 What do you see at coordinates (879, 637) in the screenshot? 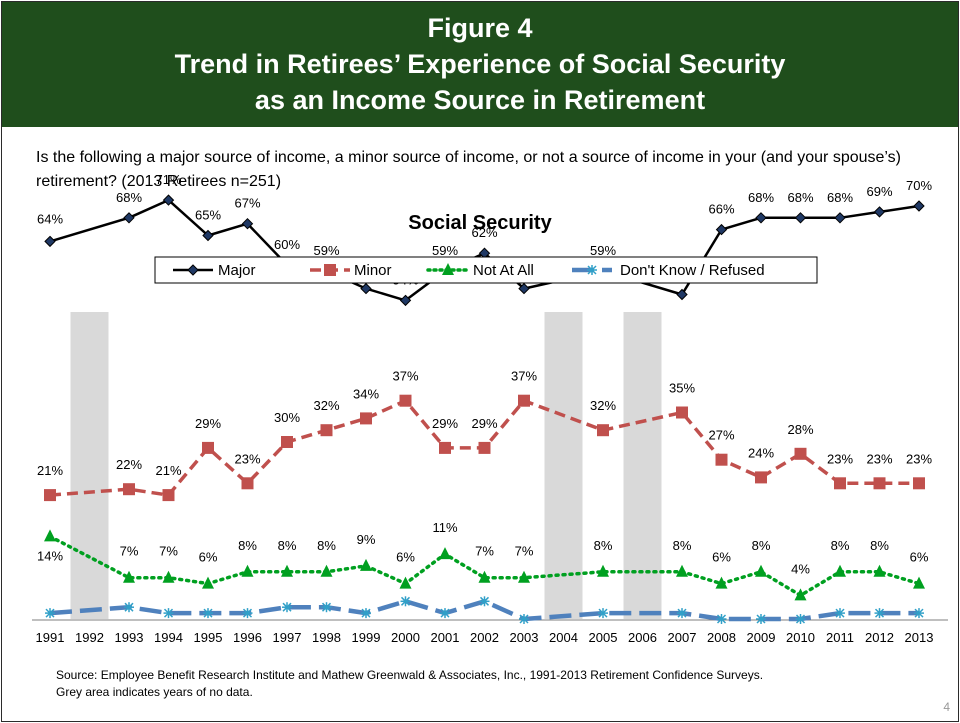
I see `x-tick-label: 2012` at bounding box center [879, 637].